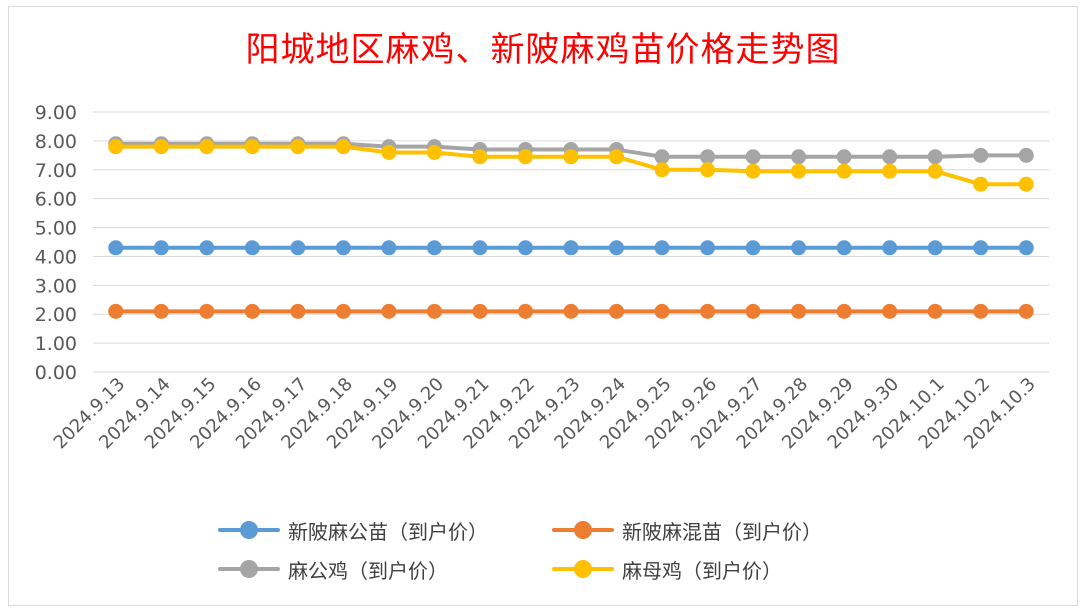 The height and width of the screenshot is (615, 1086). Describe the element at coordinates (56, 286) in the screenshot. I see `y-tick-label: 3.00` at that location.